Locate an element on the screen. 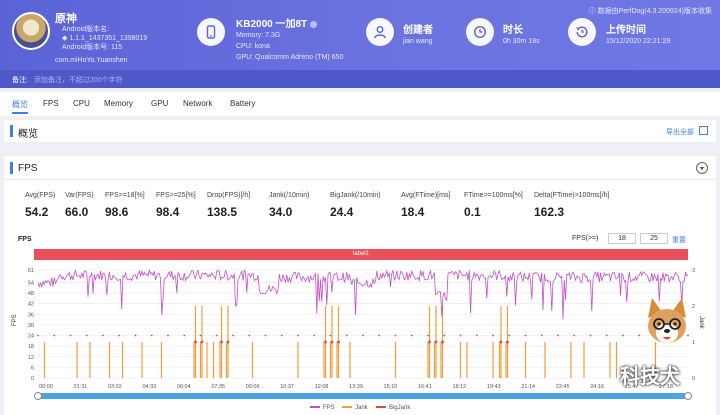 The image size is (720, 415). timer-icon is located at coordinates (480, 32).